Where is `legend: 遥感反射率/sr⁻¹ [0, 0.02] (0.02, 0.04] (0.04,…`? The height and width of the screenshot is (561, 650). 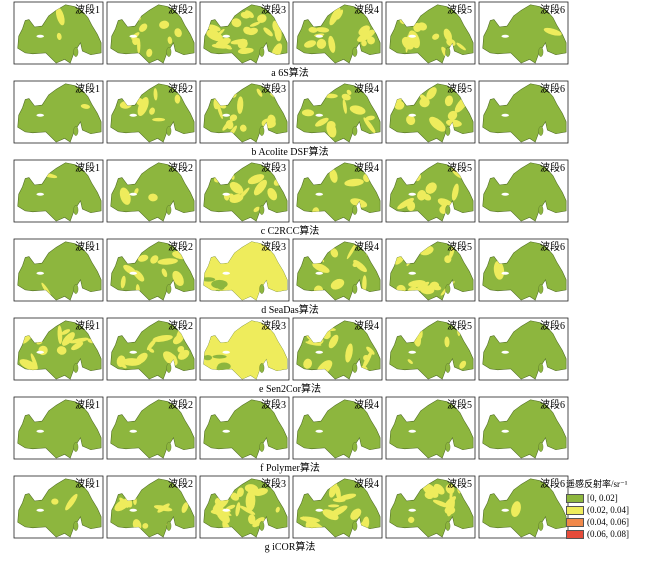
legend: 遥感反射率/sr⁻¹ [0, 0.02] (0.02, 0.04] (0.04,… is located at coordinates (607, 509).